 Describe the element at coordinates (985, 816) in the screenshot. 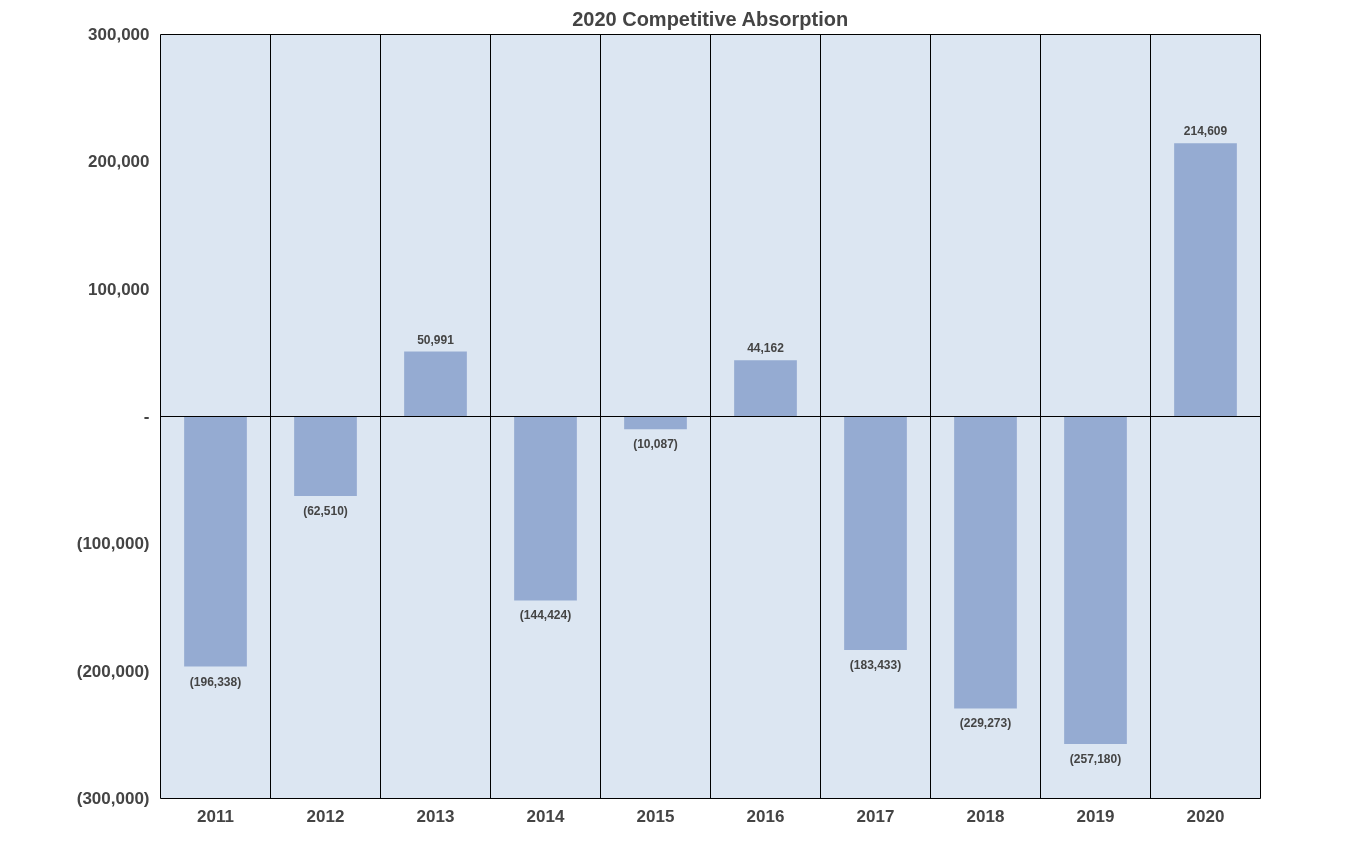

I see `x-tick-label: 2018` at that location.